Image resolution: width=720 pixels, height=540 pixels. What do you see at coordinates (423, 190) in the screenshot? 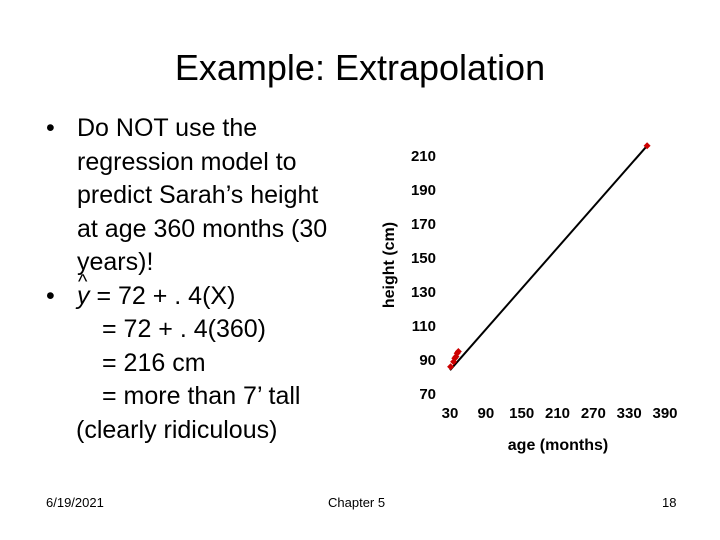
I see `y-tick-label: 190` at bounding box center [423, 190].